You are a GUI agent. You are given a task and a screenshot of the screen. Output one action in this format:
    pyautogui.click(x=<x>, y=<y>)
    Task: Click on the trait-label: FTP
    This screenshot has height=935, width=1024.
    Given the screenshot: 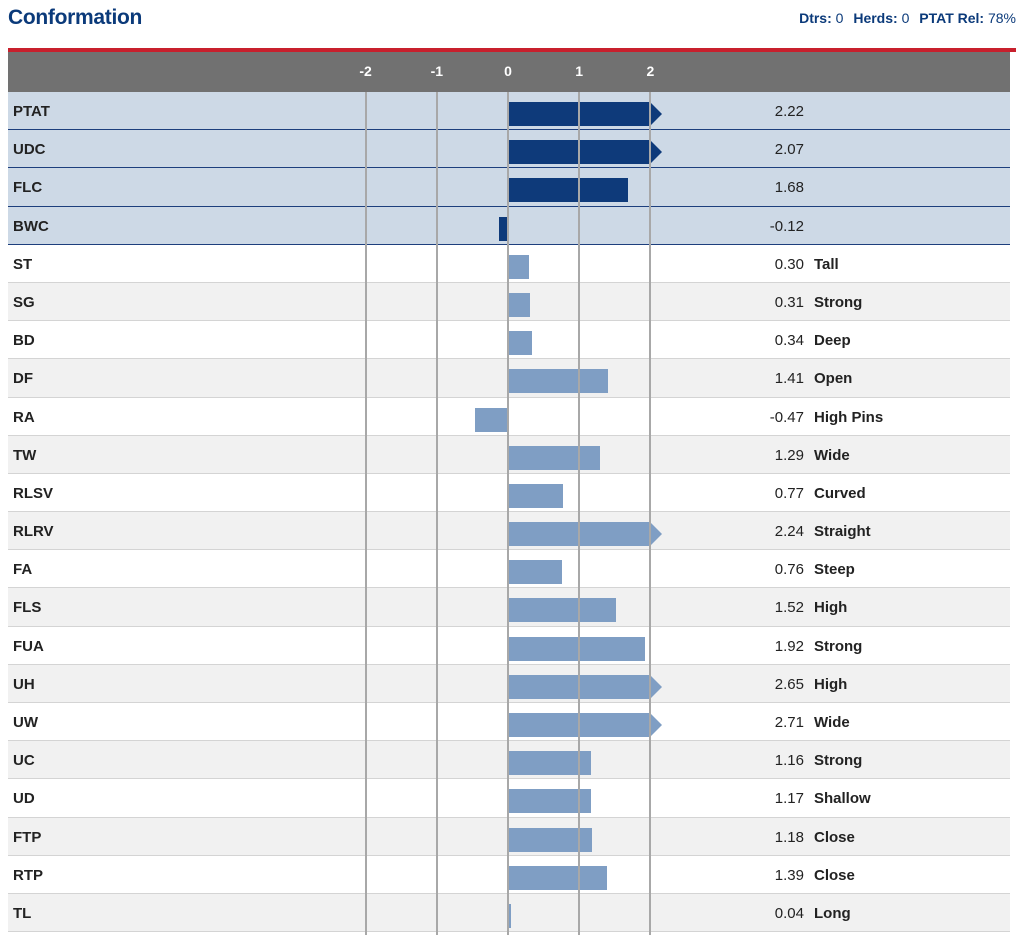 What is the action you would take?
    pyautogui.click(x=27, y=837)
    